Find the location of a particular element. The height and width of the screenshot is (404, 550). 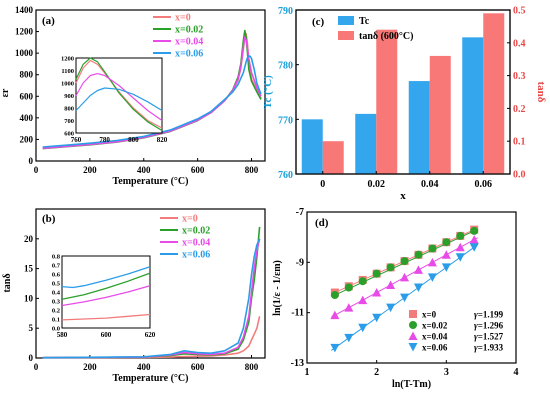

inset-x-tick-label: 800 is located at coordinates (133, 140).